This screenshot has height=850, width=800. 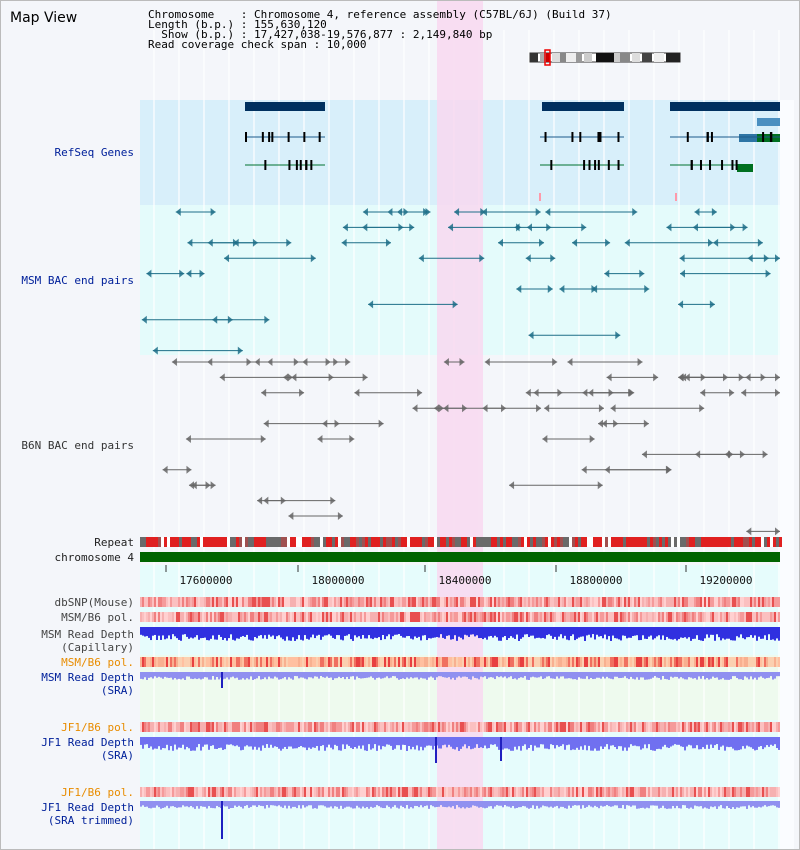 I want to click on track-label-jf1-b6-pol-2: JF1/B6 pol., so click(x=97, y=792).